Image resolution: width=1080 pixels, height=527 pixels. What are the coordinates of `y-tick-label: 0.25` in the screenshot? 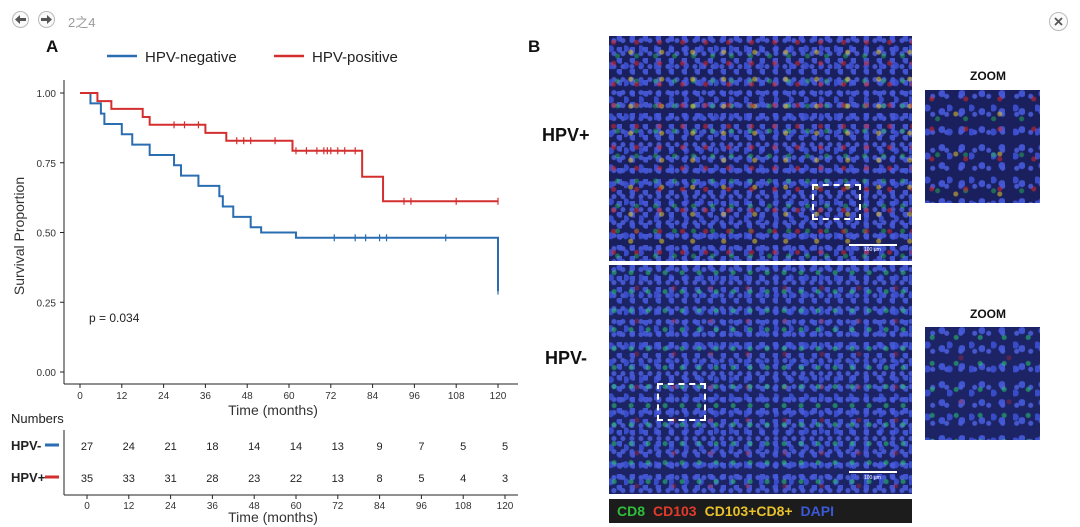 It's located at (47, 303).